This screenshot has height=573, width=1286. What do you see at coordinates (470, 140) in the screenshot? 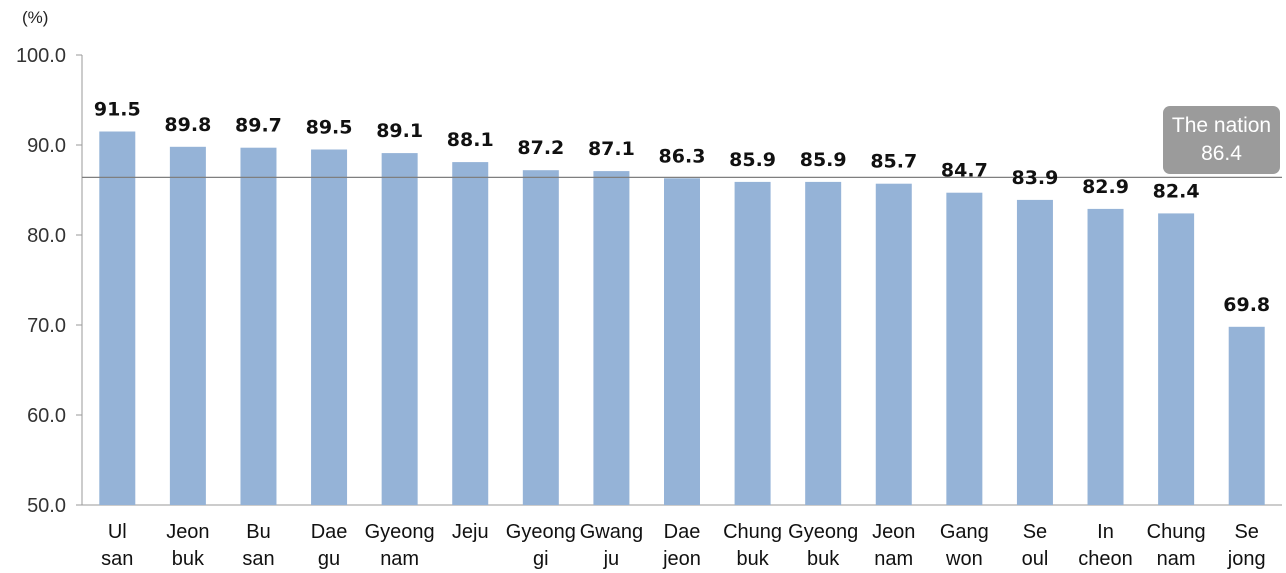
I see `data-label: 88.1` at bounding box center [470, 140].